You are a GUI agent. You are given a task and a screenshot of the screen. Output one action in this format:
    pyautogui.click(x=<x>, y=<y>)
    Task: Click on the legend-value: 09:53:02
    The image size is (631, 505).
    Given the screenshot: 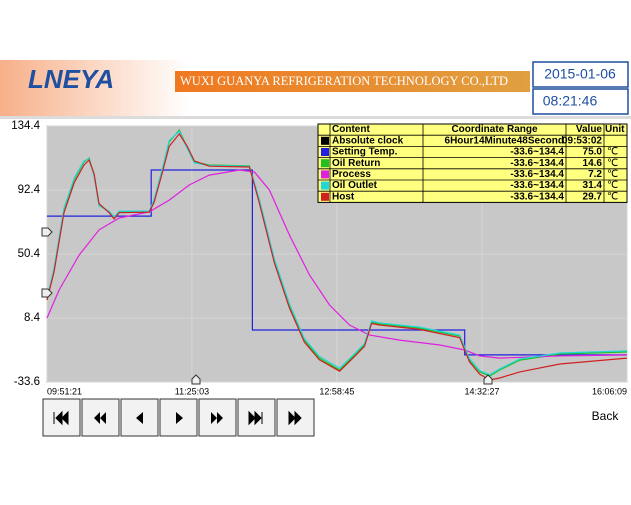 What is the action you would take?
    pyautogui.click(x=582, y=140)
    